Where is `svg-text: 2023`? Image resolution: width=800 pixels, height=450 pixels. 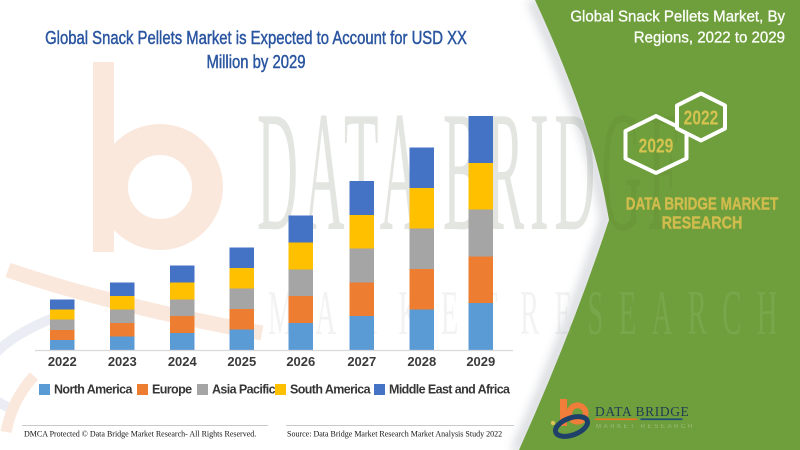
svg-text: 2023 is located at coordinates (122, 361).